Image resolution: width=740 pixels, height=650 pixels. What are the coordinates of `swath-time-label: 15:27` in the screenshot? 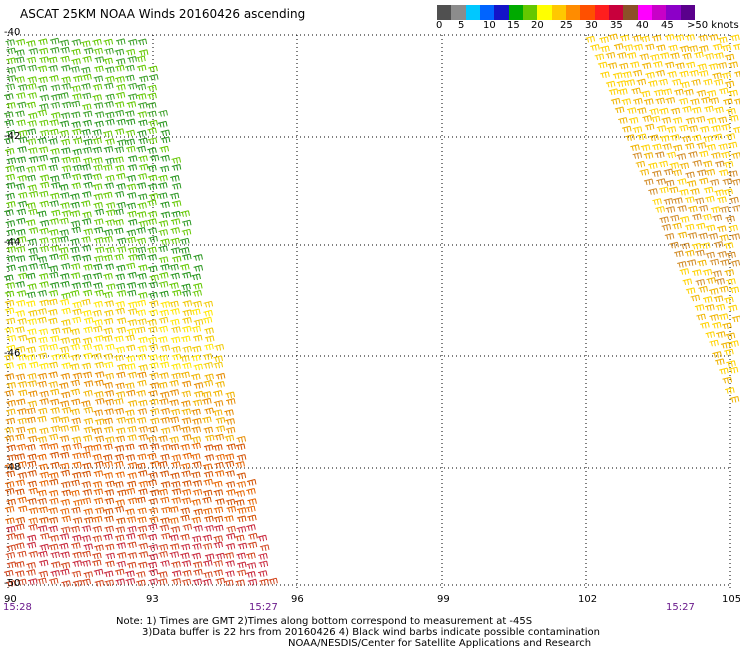 It's located at (680, 607).